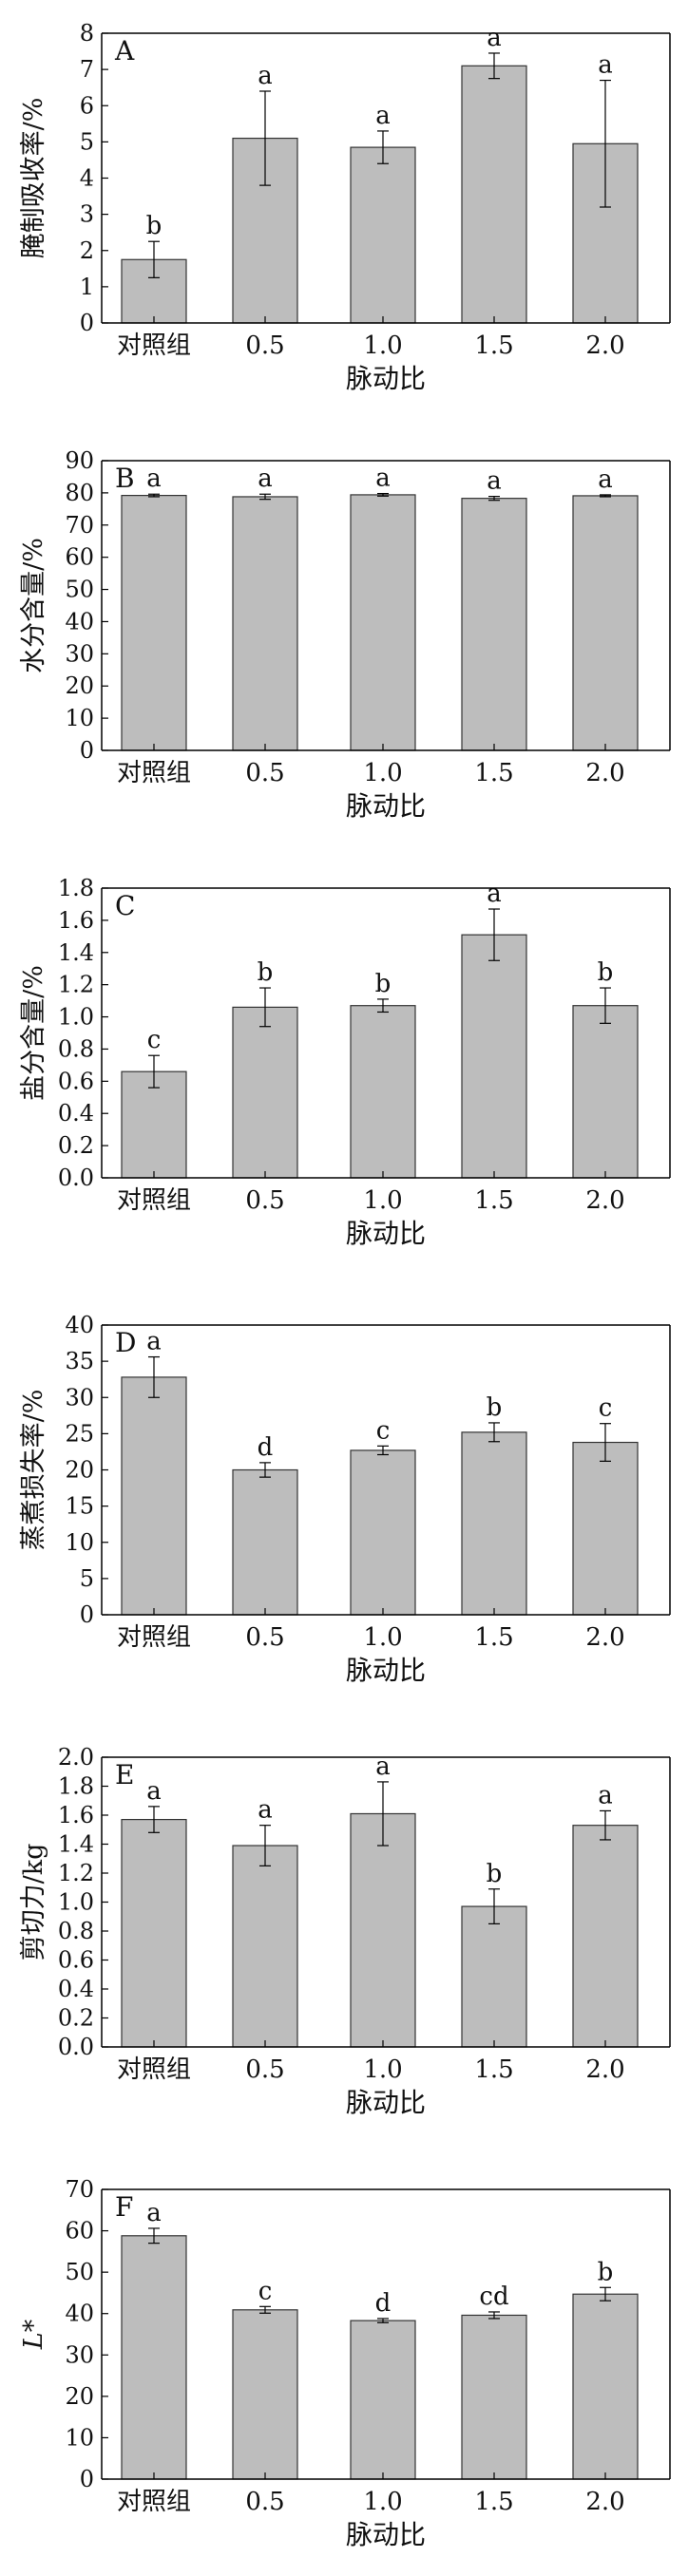 The height and width of the screenshot is (2576, 688). I want to click on y-axis-title: 腌制吸收率/%, so click(34, 178).